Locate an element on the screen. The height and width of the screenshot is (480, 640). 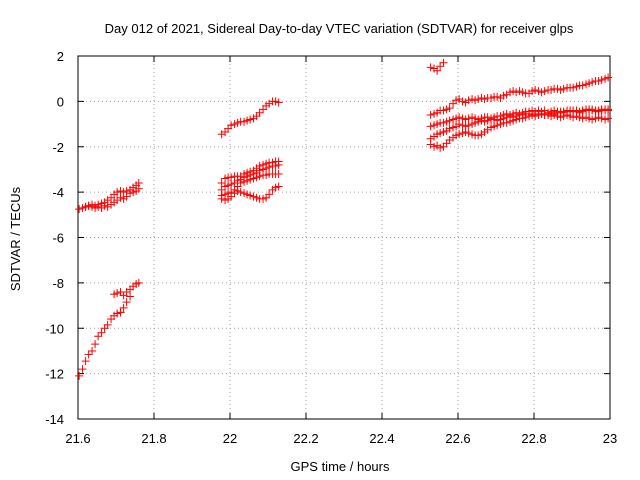
x-tick-label: 22.6 is located at coordinates (457, 438).